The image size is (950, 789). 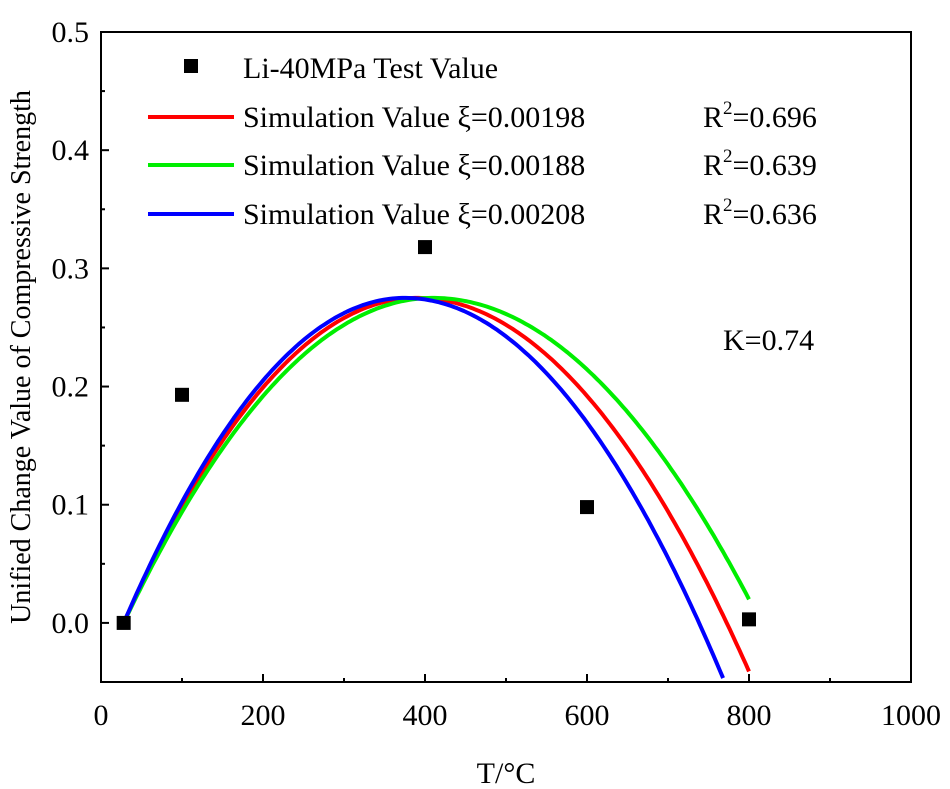 I want to click on r2-base-red: R, so click(x=713, y=117).